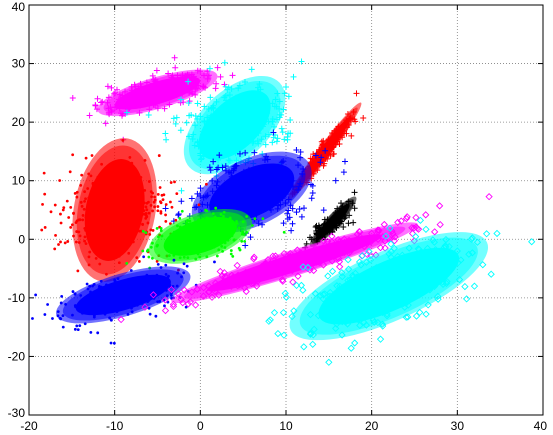 The height and width of the screenshot is (435, 553). I want to click on y-tick-label: 10, so click(19, 181).